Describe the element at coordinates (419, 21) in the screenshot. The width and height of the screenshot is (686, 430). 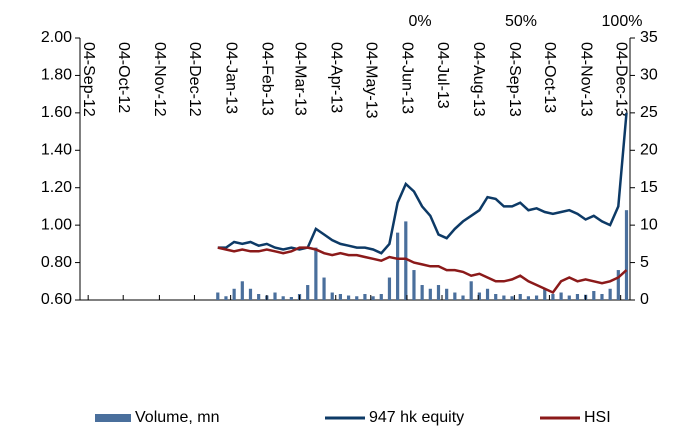
I see `x2-tick-label: 0%` at that location.